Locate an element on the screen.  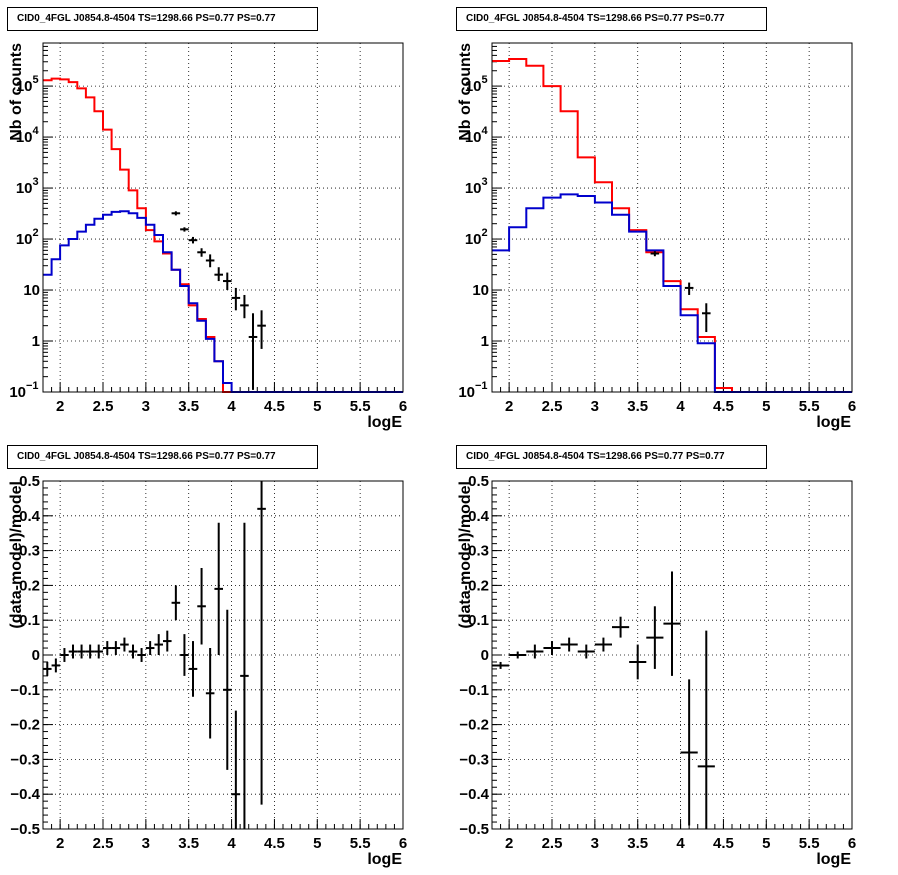
y-tick-label: −0.4 is located at coordinates (474, 794).